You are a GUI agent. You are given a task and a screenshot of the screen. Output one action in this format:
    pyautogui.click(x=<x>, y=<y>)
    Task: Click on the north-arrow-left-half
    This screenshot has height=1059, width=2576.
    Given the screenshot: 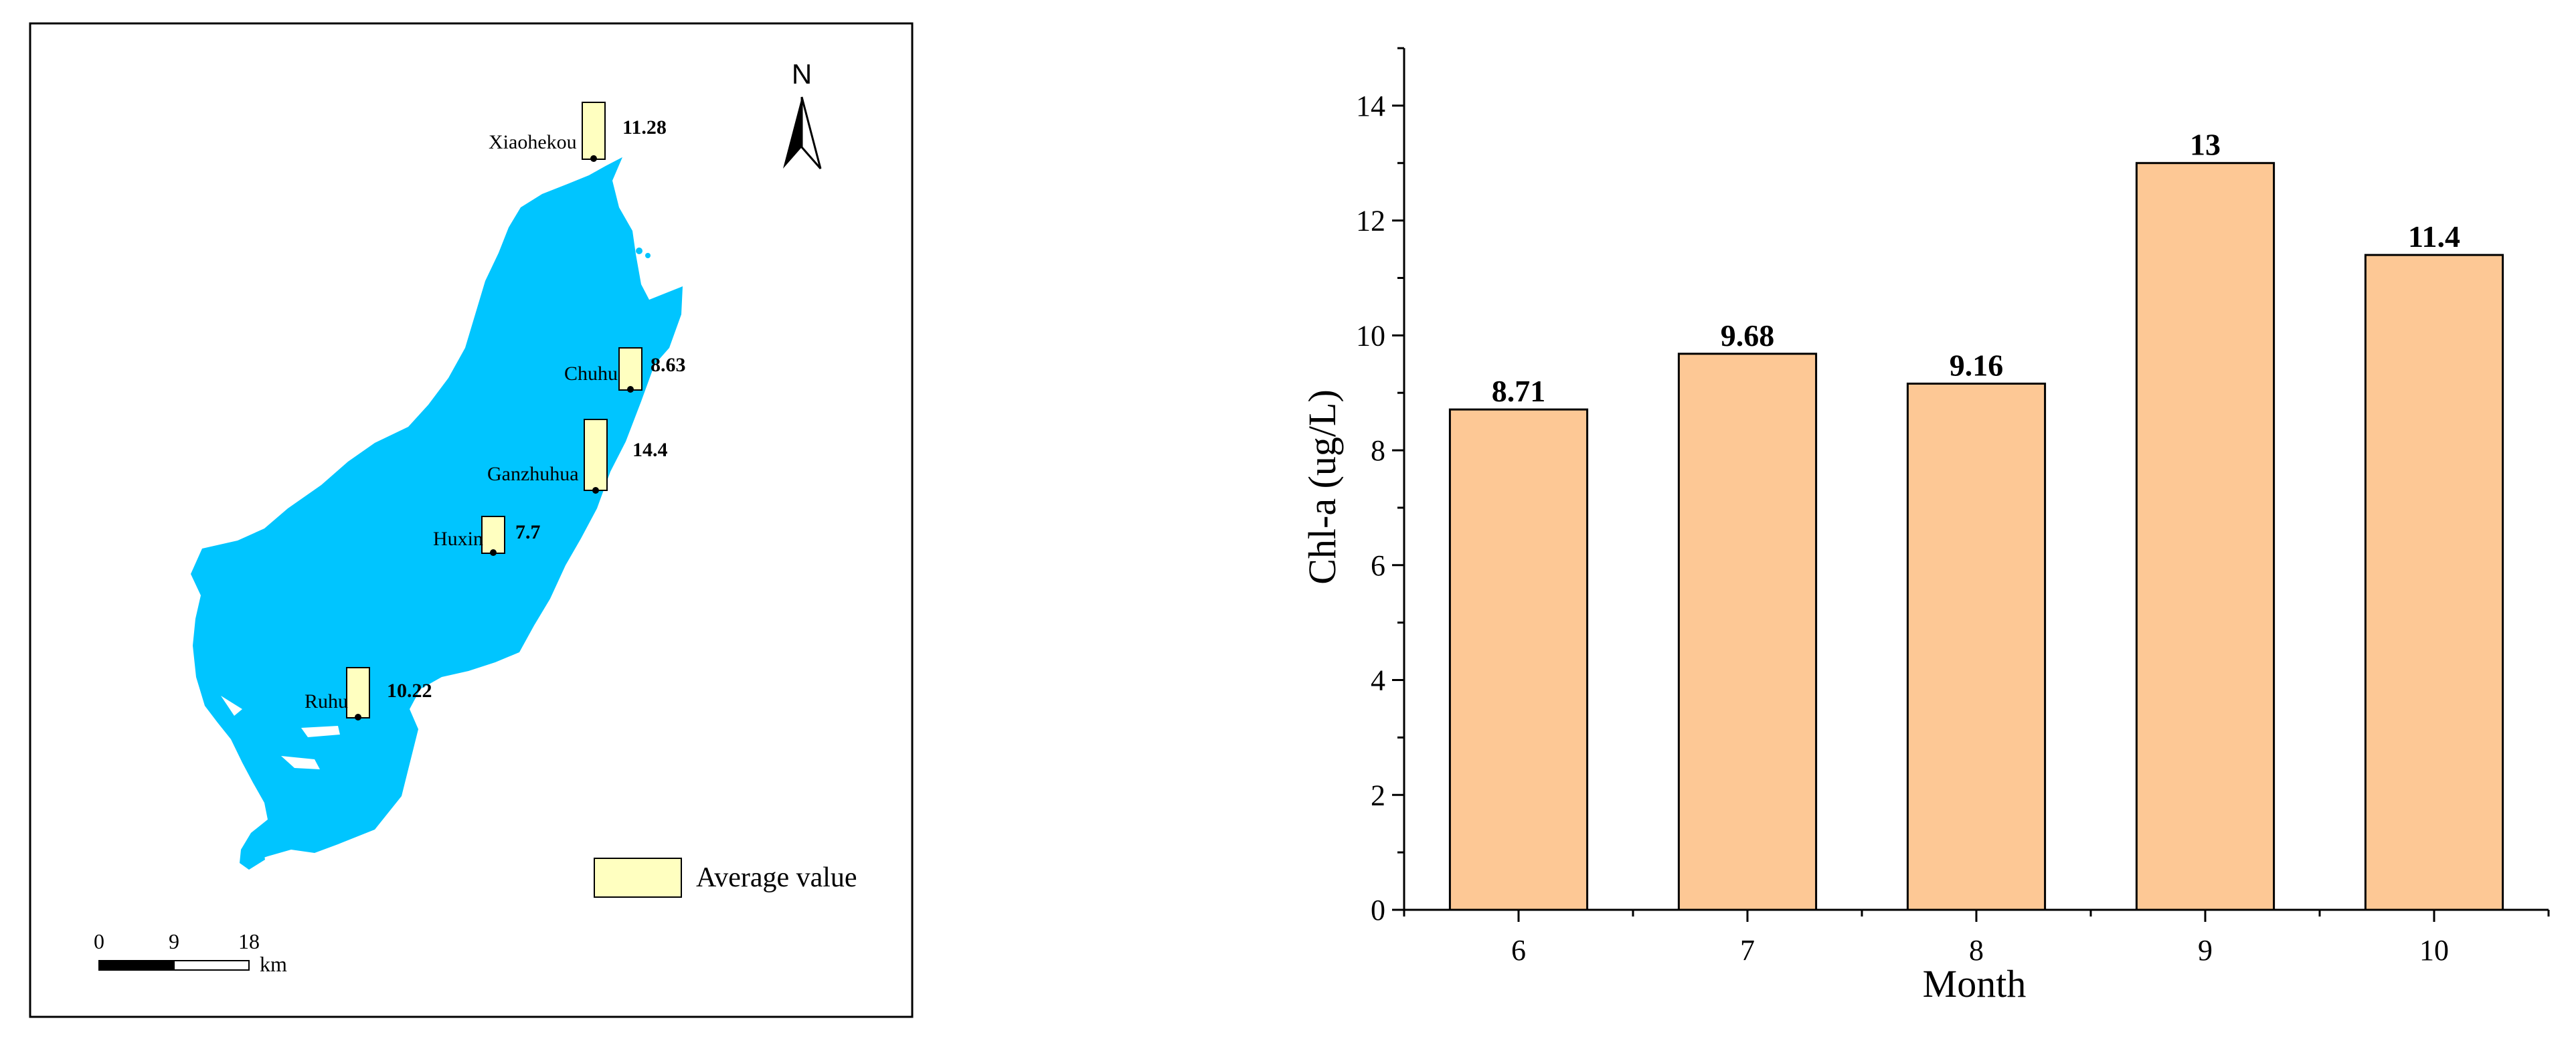 What is the action you would take?
    pyautogui.click(x=792, y=133)
    